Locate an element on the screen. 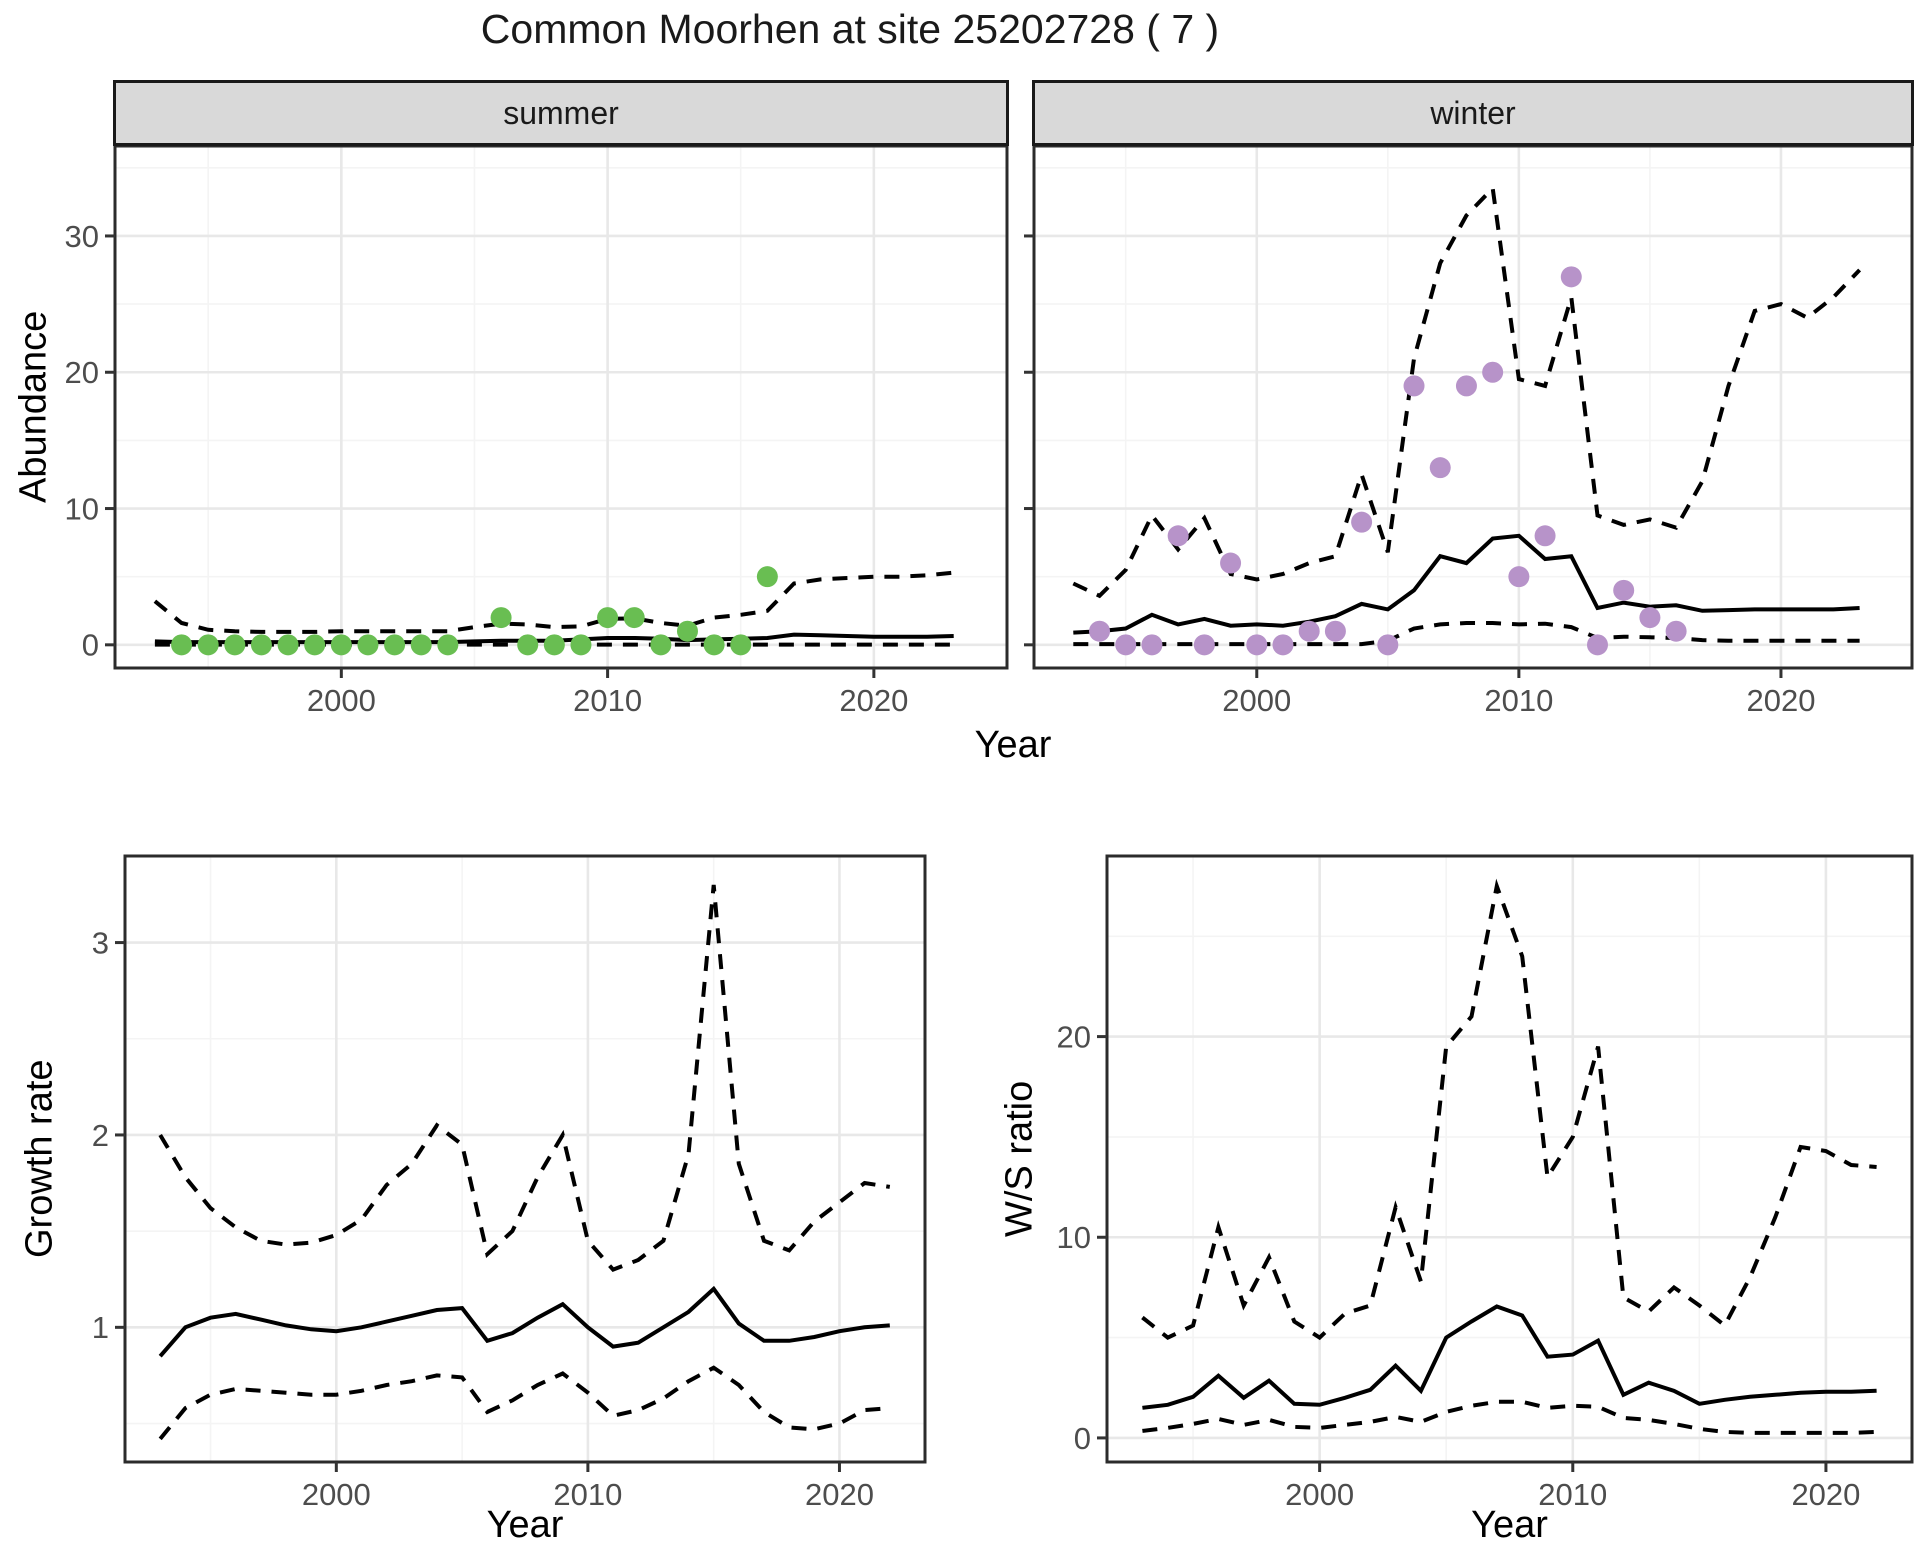  facet-strip-winter-label: winter is located at coordinates (1473, 112).